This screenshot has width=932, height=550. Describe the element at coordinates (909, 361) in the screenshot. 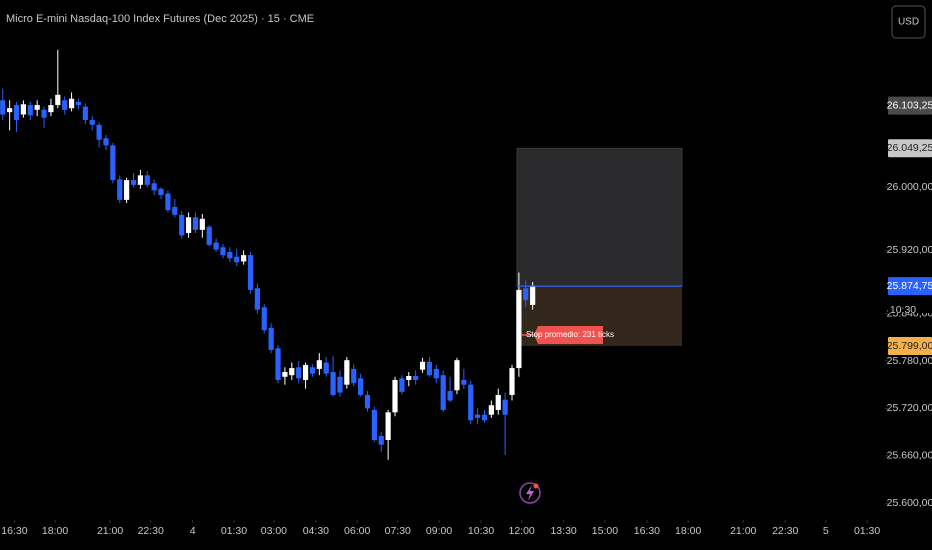

I see `y-tick-label: 25.780,00` at that location.